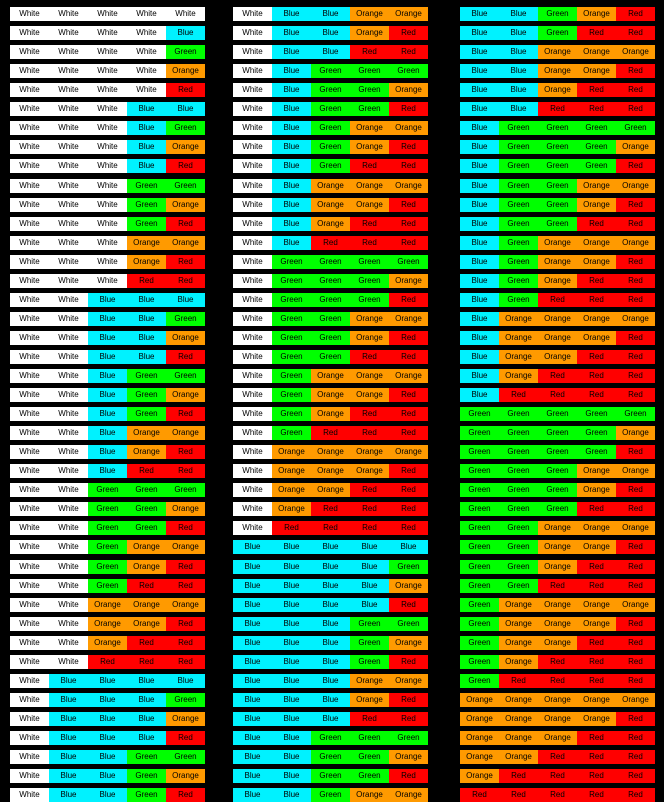  What do you see at coordinates (107, 585) in the screenshot?
I see `combo-row: White White Green Red Red` at bounding box center [107, 585].